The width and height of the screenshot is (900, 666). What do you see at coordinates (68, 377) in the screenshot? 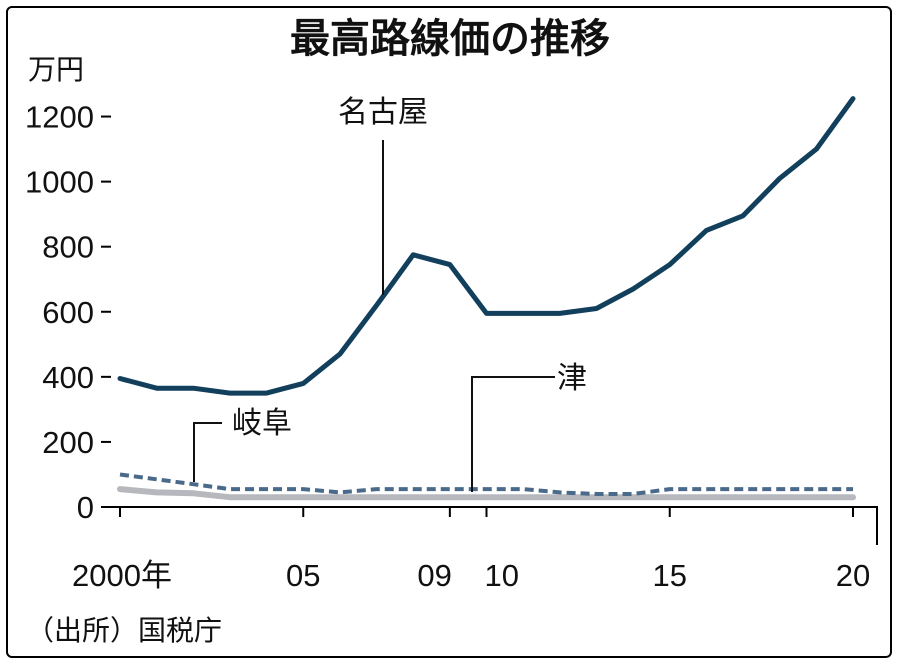
I see `y-tick-label: 400` at bounding box center [68, 377].